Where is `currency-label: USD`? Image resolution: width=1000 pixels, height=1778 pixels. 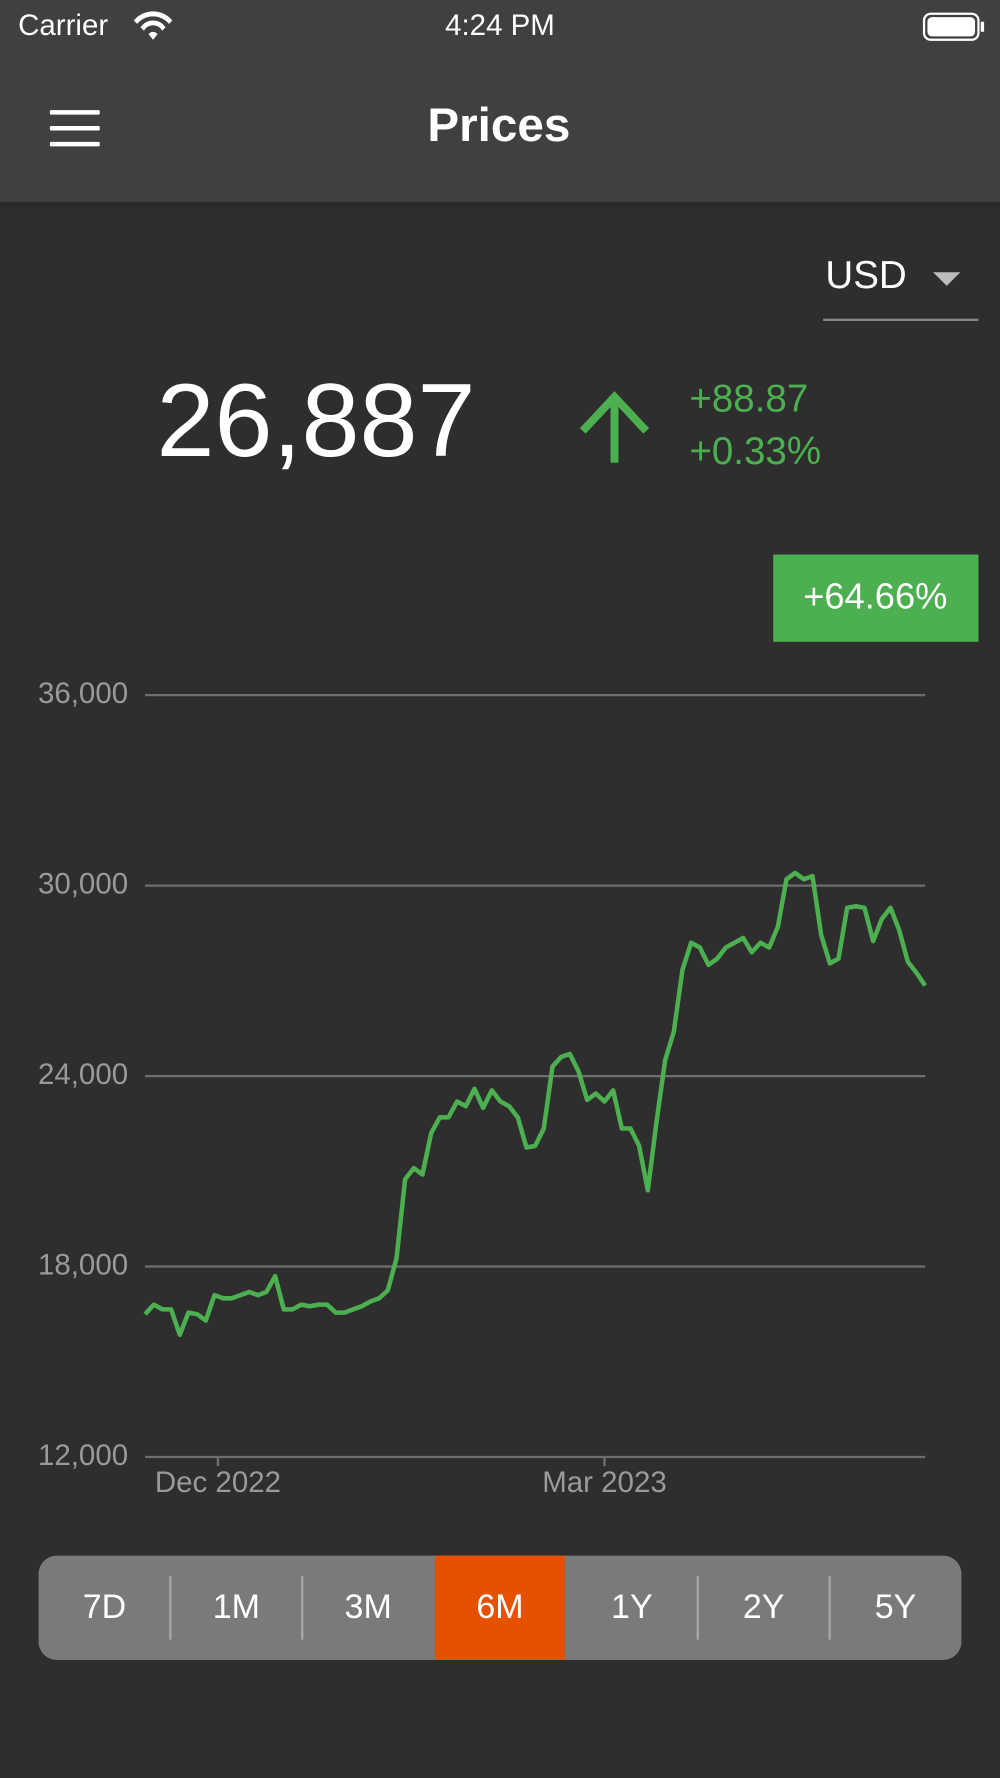
currency-label: USD is located at coordinates (865, 275).